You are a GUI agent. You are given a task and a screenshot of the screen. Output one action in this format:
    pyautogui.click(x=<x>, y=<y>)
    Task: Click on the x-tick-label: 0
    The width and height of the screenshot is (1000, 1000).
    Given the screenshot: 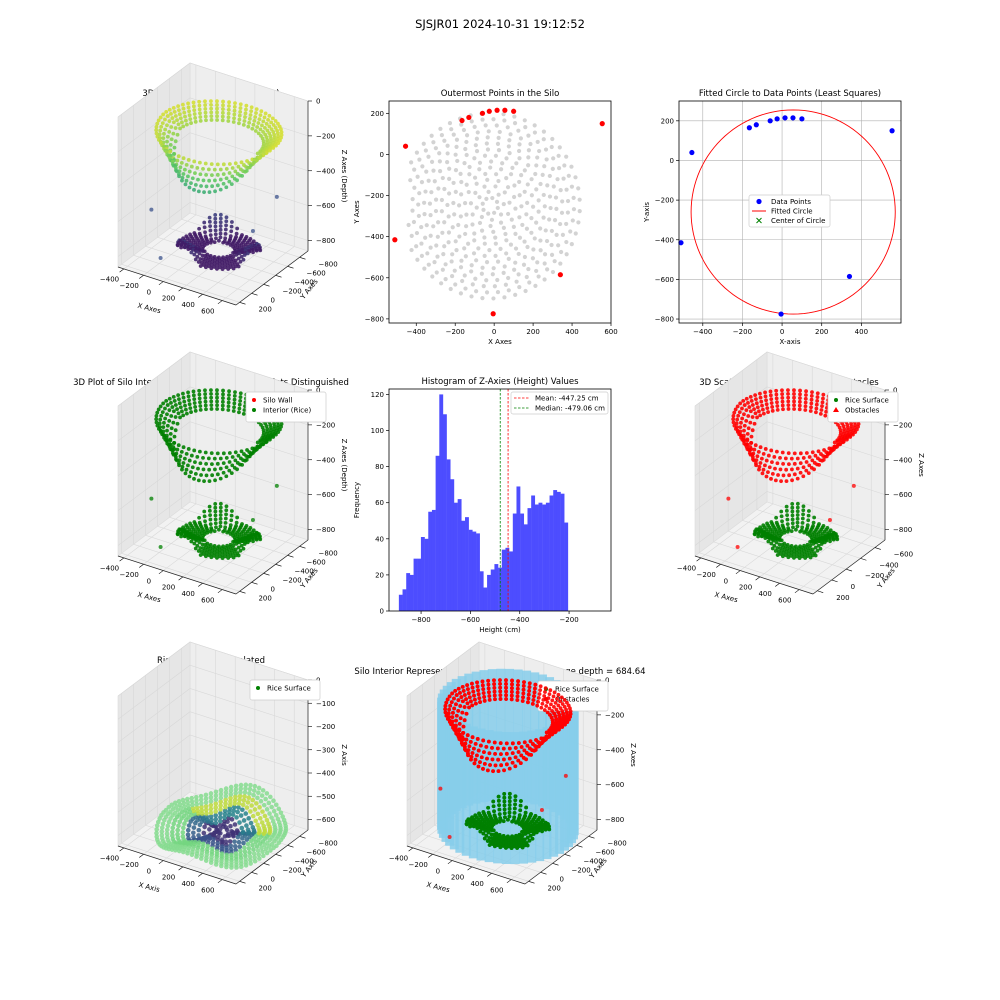 What is the action you would take?
    pyautogui.click(x=149, y=871)
    